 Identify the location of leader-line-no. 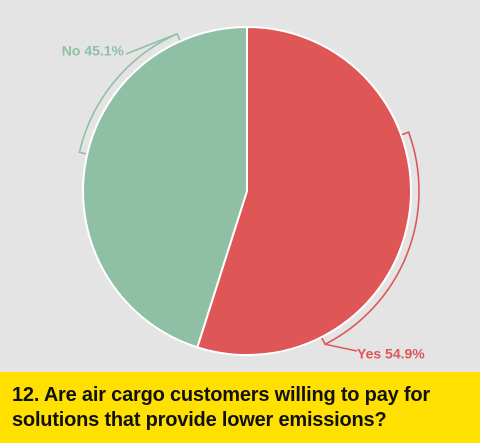
(151, 44).